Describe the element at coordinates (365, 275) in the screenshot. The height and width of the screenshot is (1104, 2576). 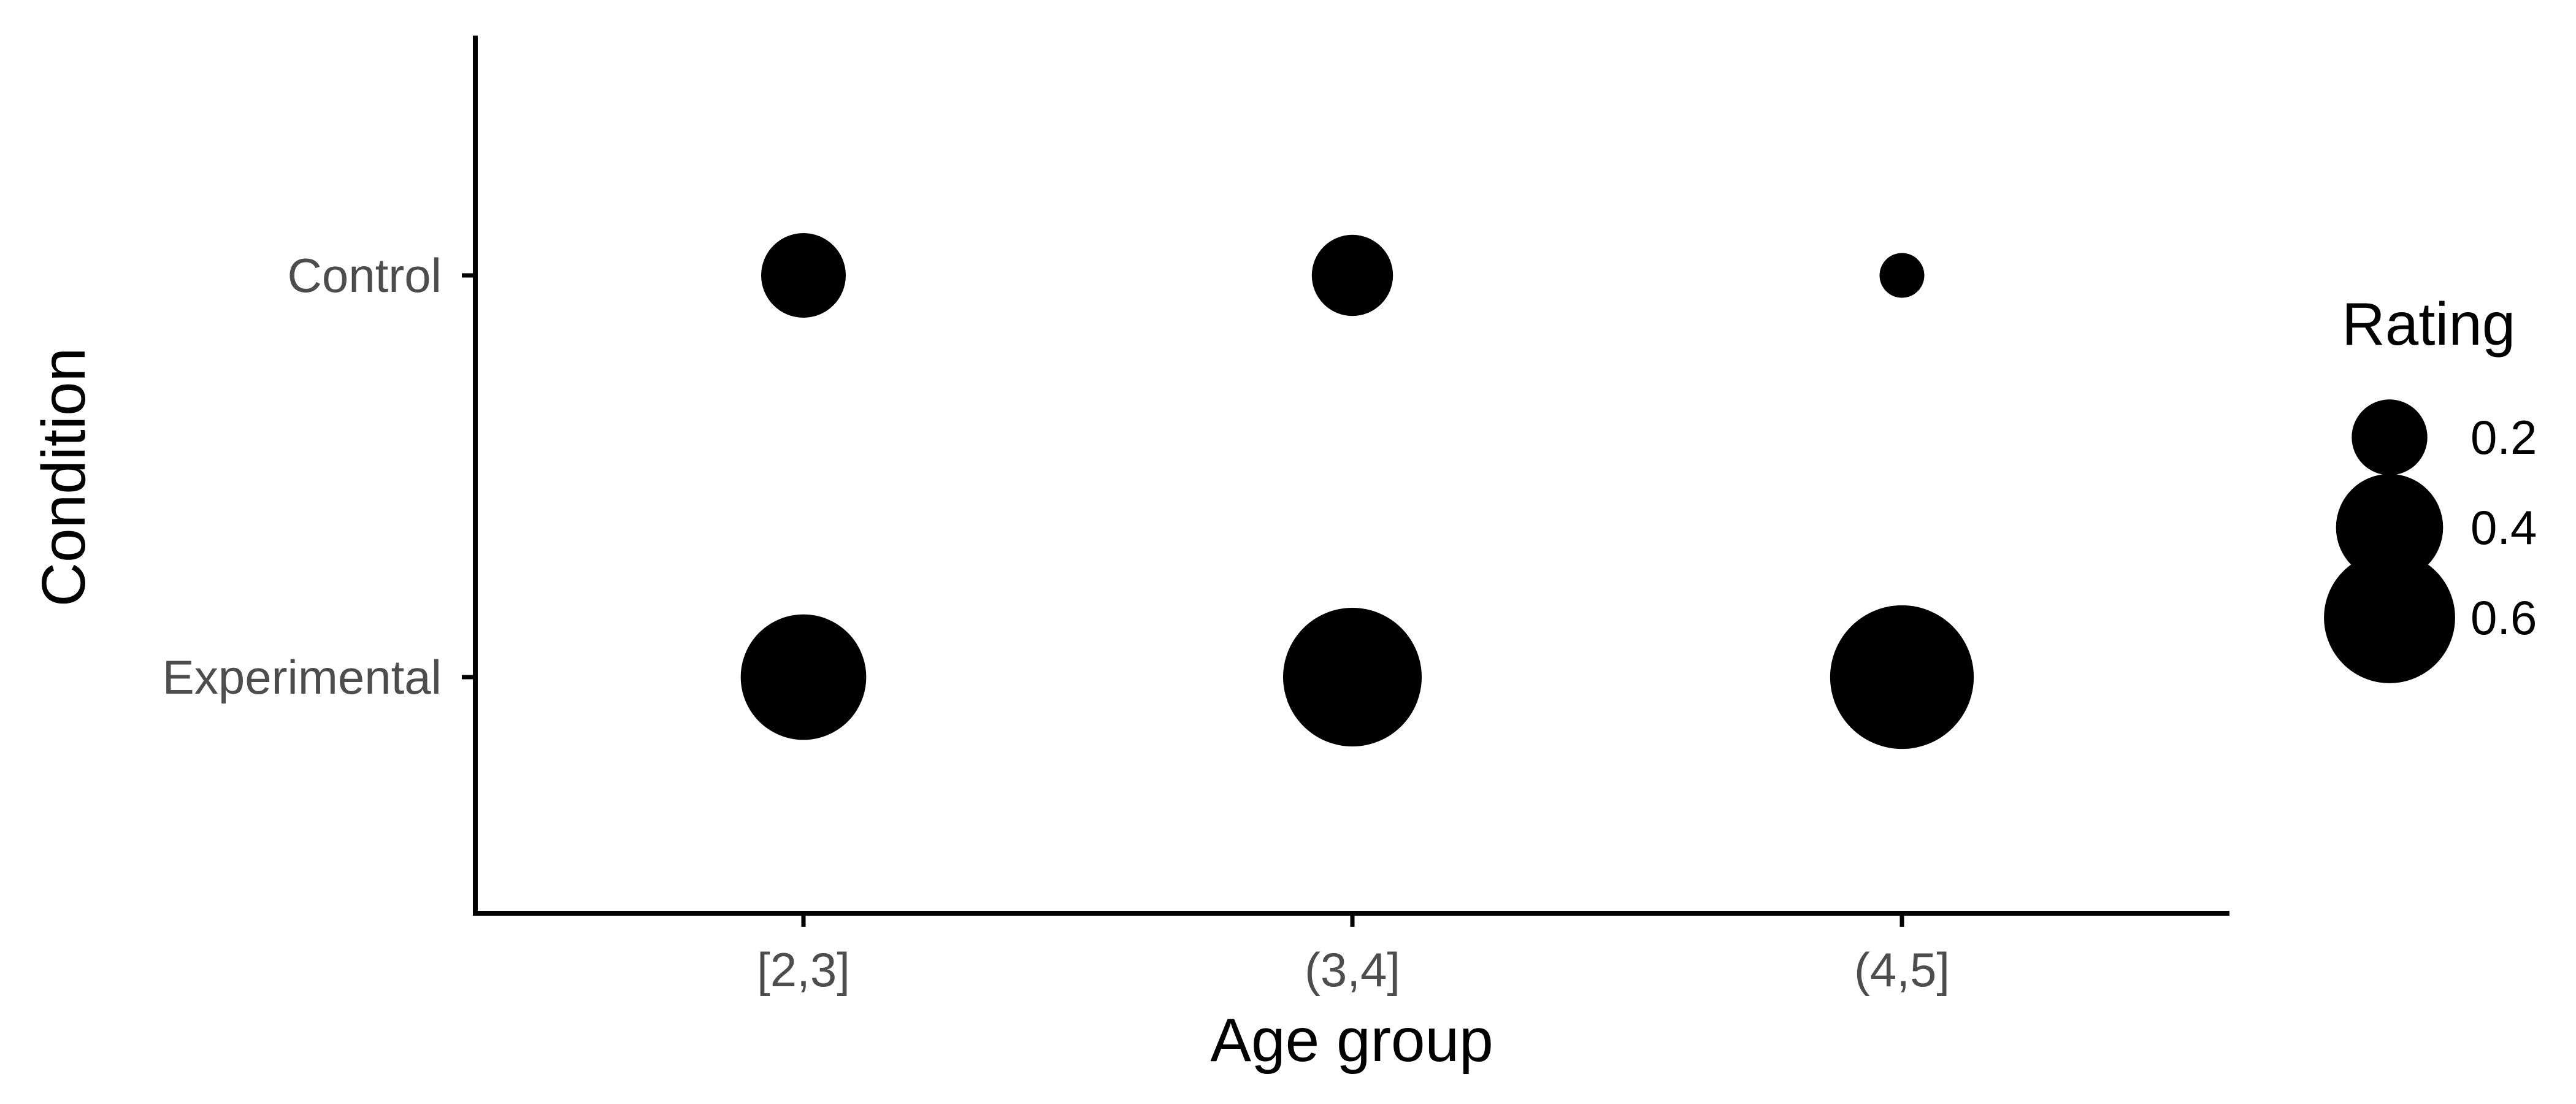
I see `y-tick-label: Control` at that location.